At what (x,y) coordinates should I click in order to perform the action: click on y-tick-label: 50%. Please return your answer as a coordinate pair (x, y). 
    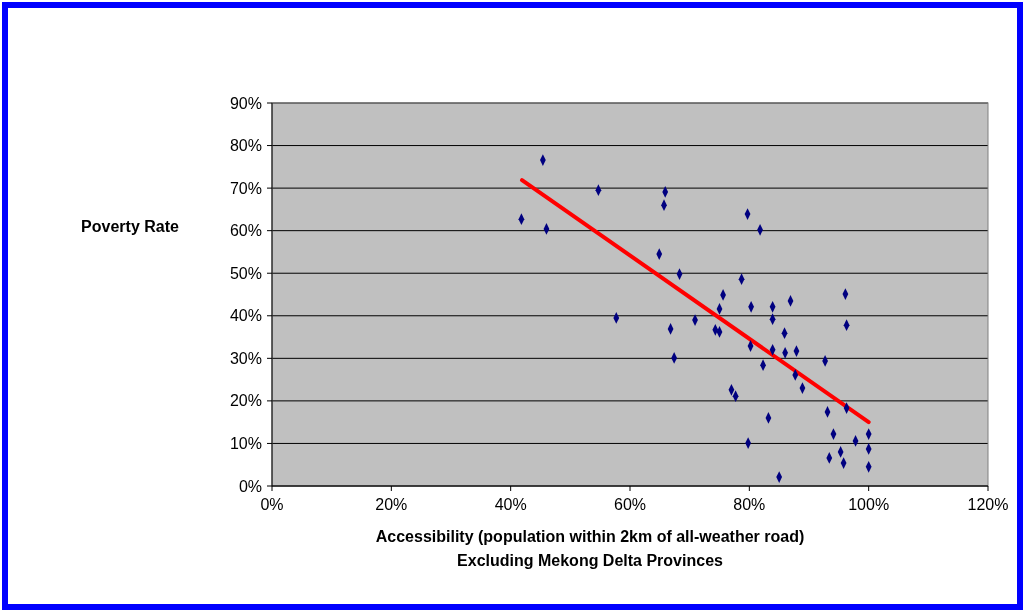
    Looking at the image, I should click on (245, 273).